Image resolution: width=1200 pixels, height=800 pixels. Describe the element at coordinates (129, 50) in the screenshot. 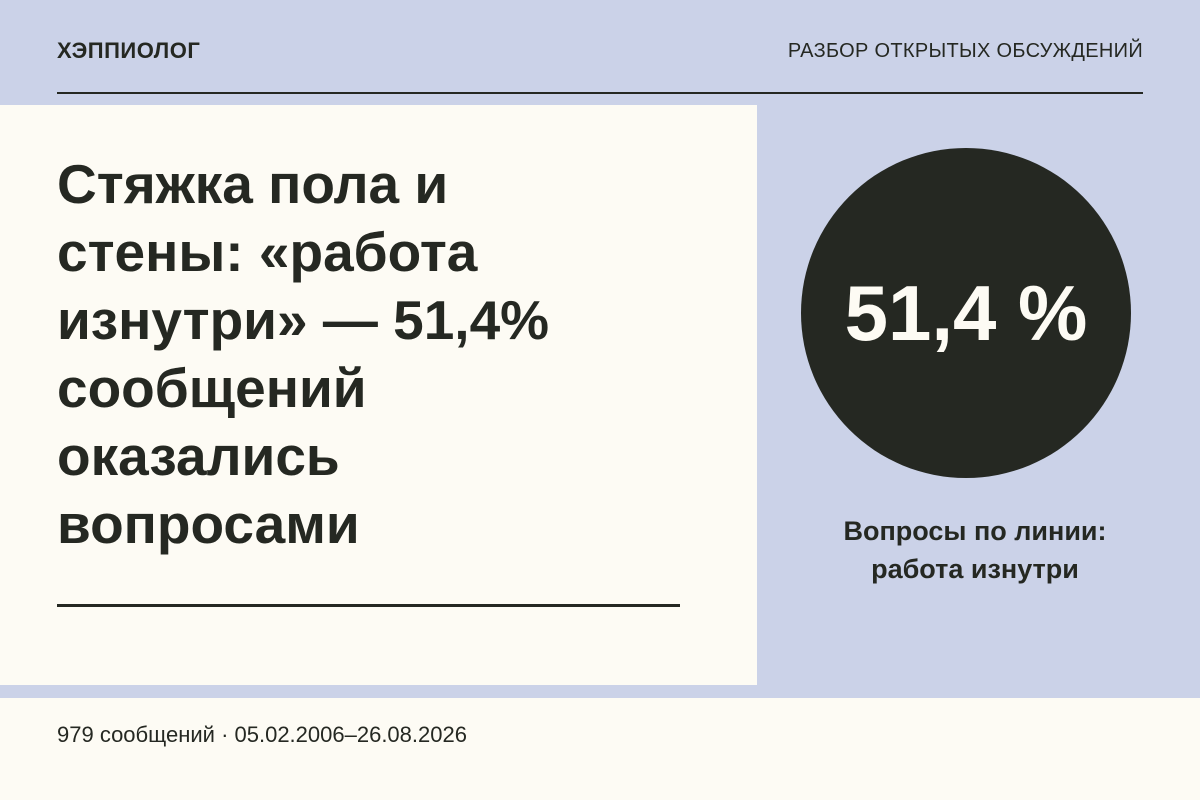

I see `brand: ХЭППИОЛОГ` at that location.